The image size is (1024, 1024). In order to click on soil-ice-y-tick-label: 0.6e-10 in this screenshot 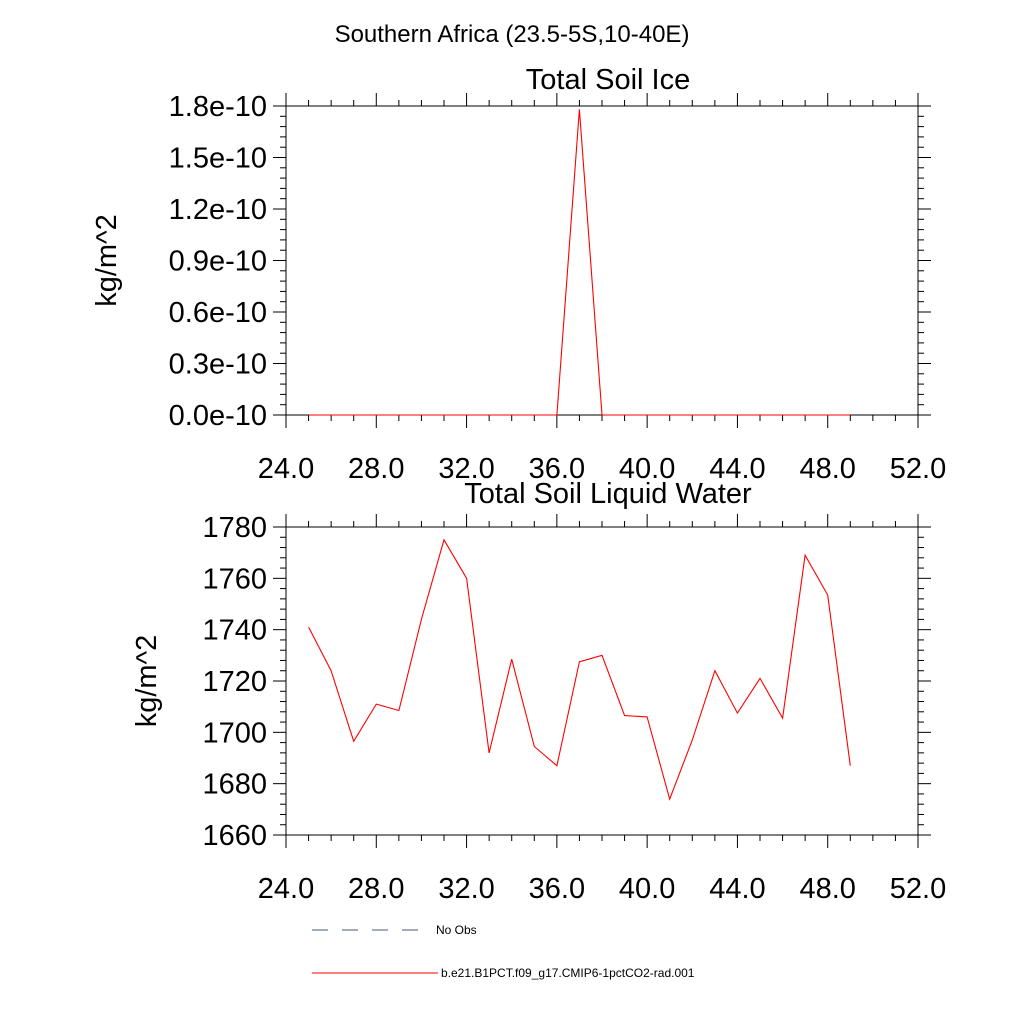, I will do `click(218, 313)`.